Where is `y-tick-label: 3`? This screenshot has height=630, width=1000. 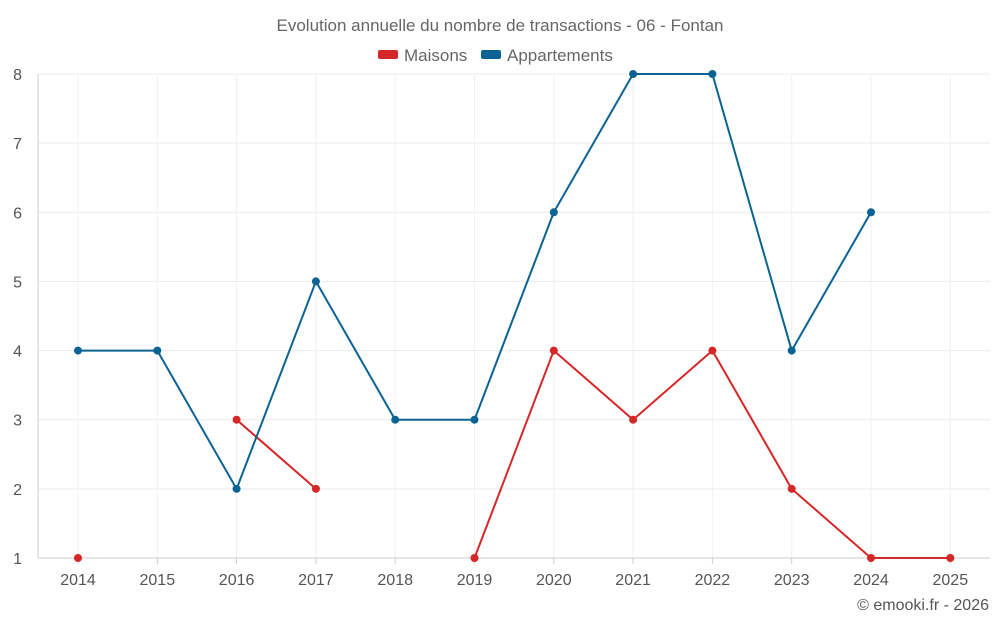
y-tick-label: 3 is located at coordinates (17, 421).